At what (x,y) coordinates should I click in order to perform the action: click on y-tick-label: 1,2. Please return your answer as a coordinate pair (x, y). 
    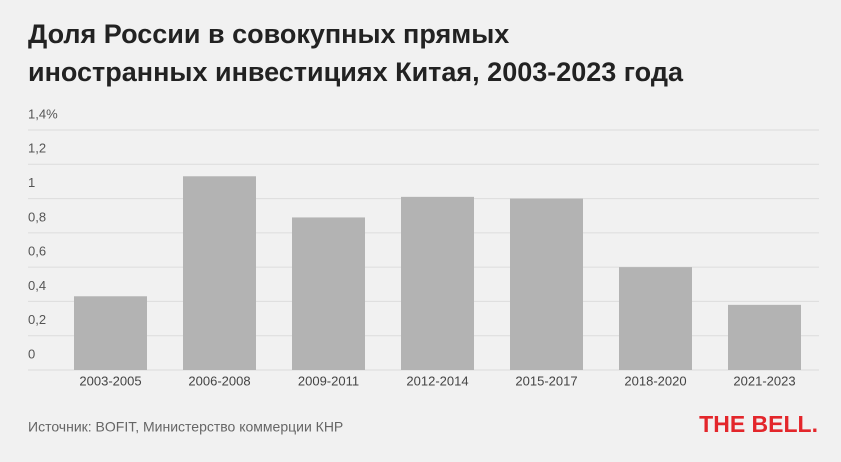
    Looking at the image, I should click on (37, 148).